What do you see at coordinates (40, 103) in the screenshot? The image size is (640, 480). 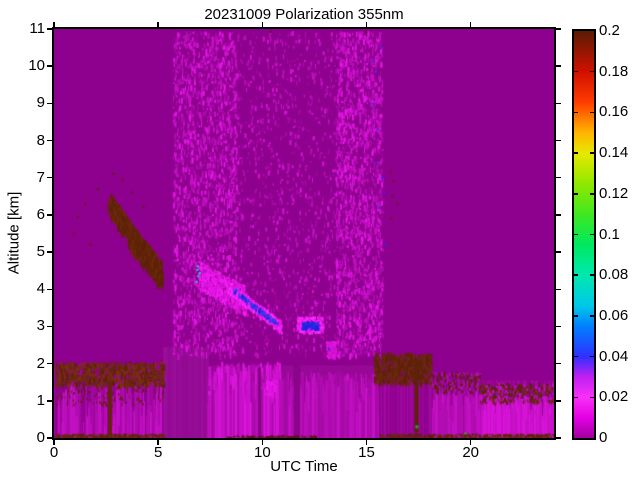 I see `y-tick-label: 9` at bounding box center [40, 103].